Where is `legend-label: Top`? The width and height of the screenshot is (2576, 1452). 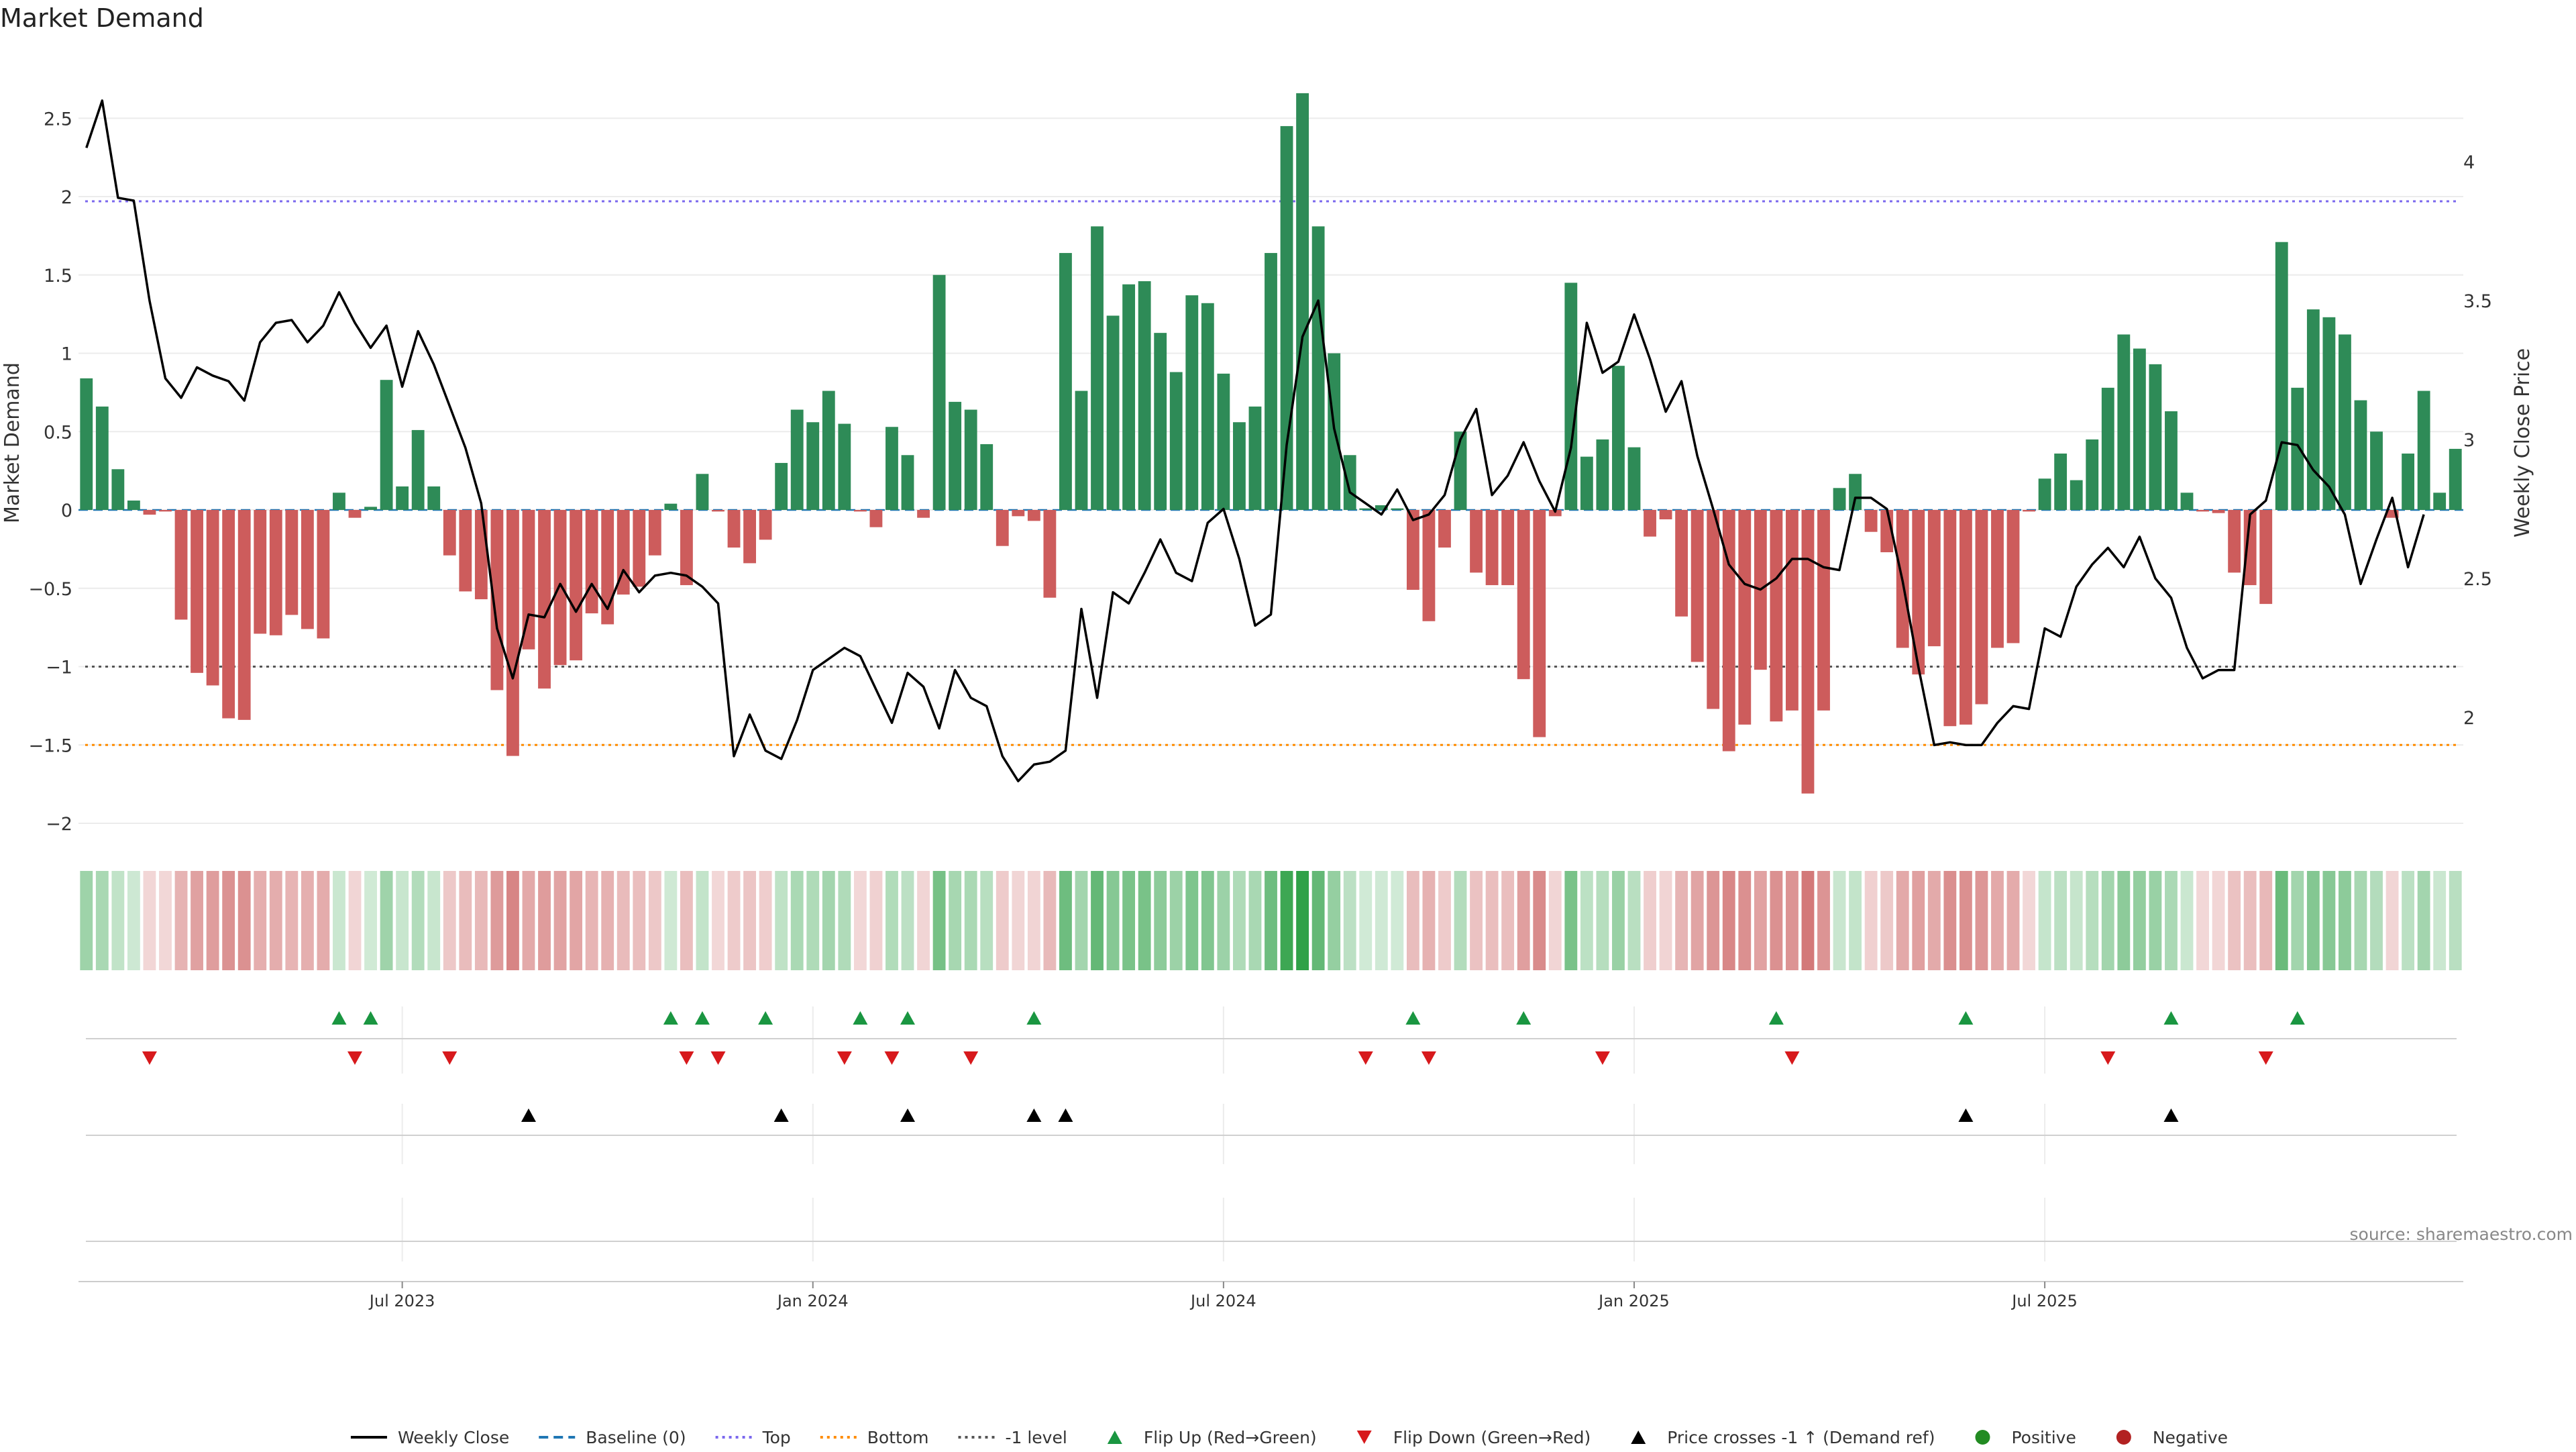
legend-label: Top is located at coordinates (776, 1438).